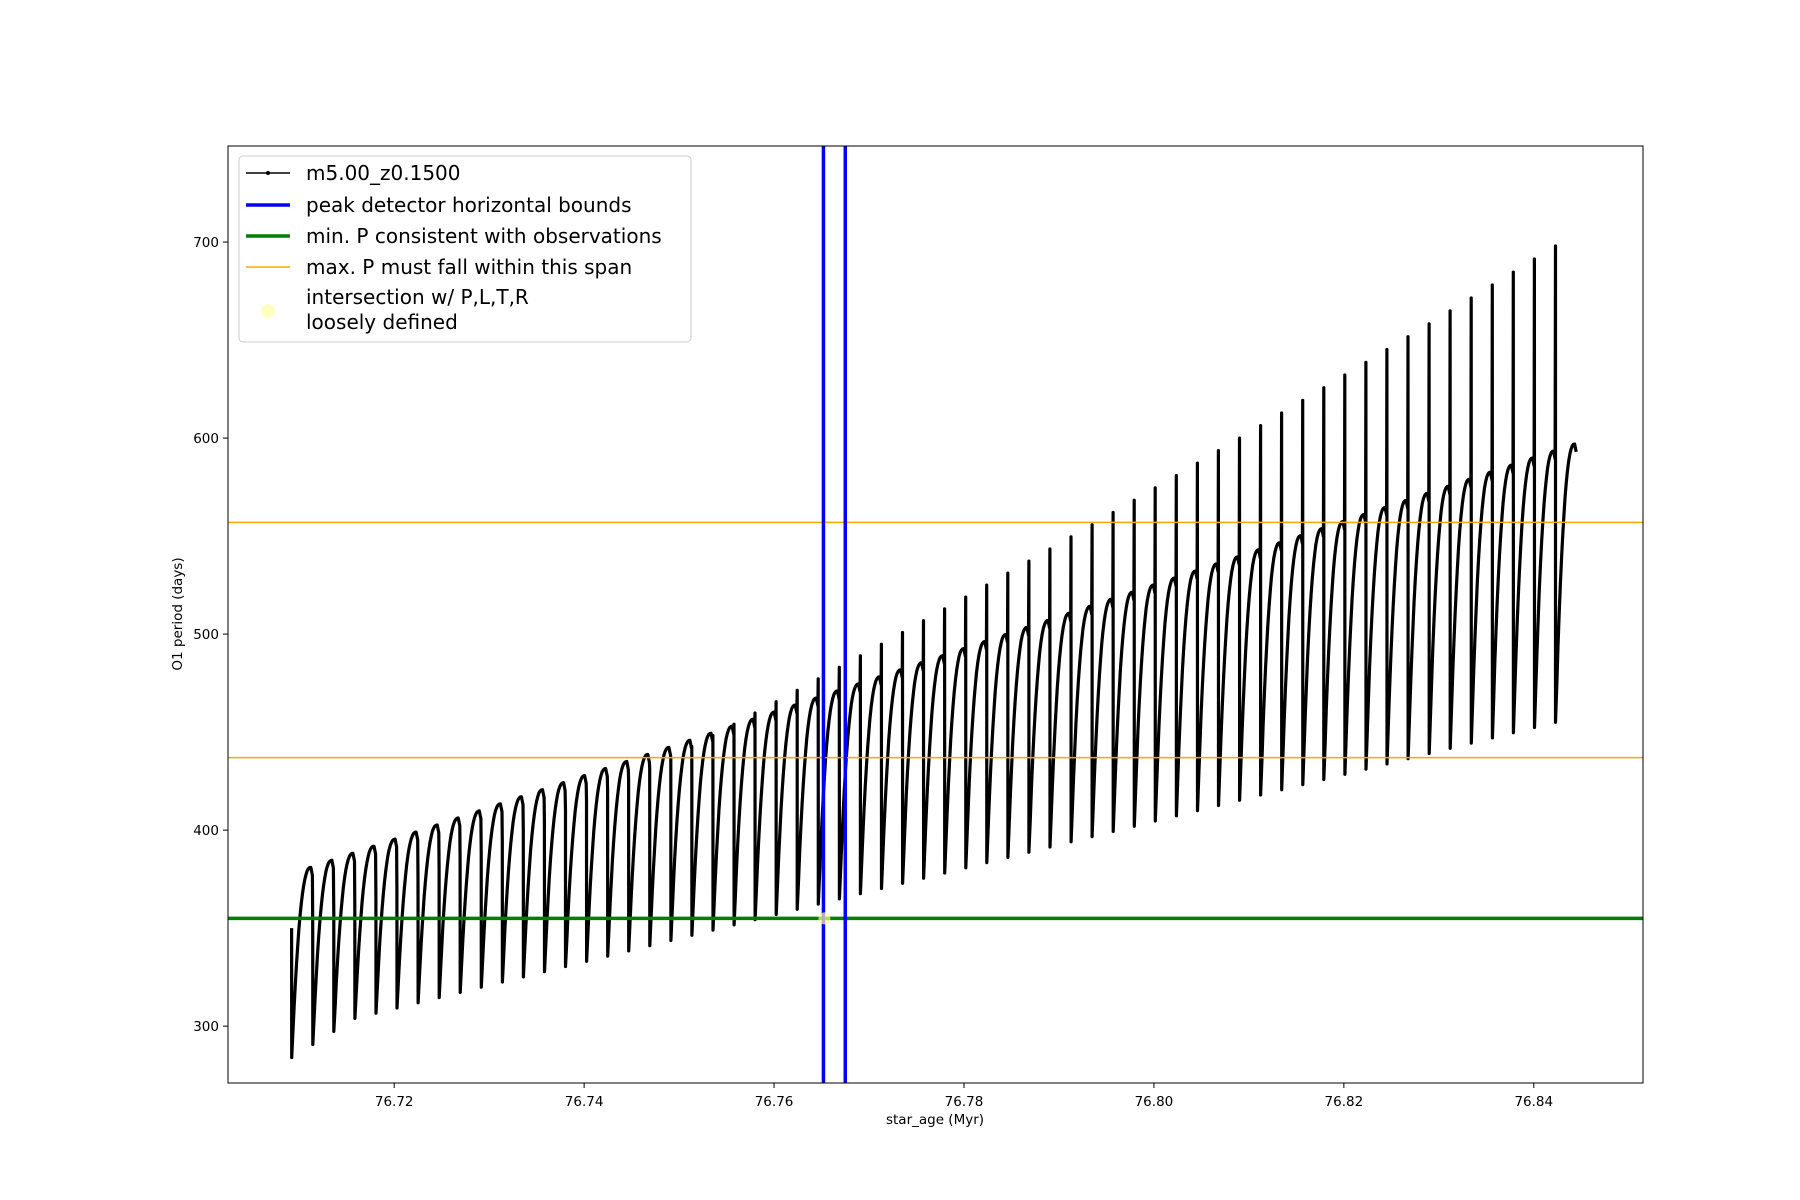 Image resolution: width=1800 pixels, height=1200 pixels. Describe the element at coordinates (268, 173) in the screenshot. I see `legend-swatch-main-marker` at that location.